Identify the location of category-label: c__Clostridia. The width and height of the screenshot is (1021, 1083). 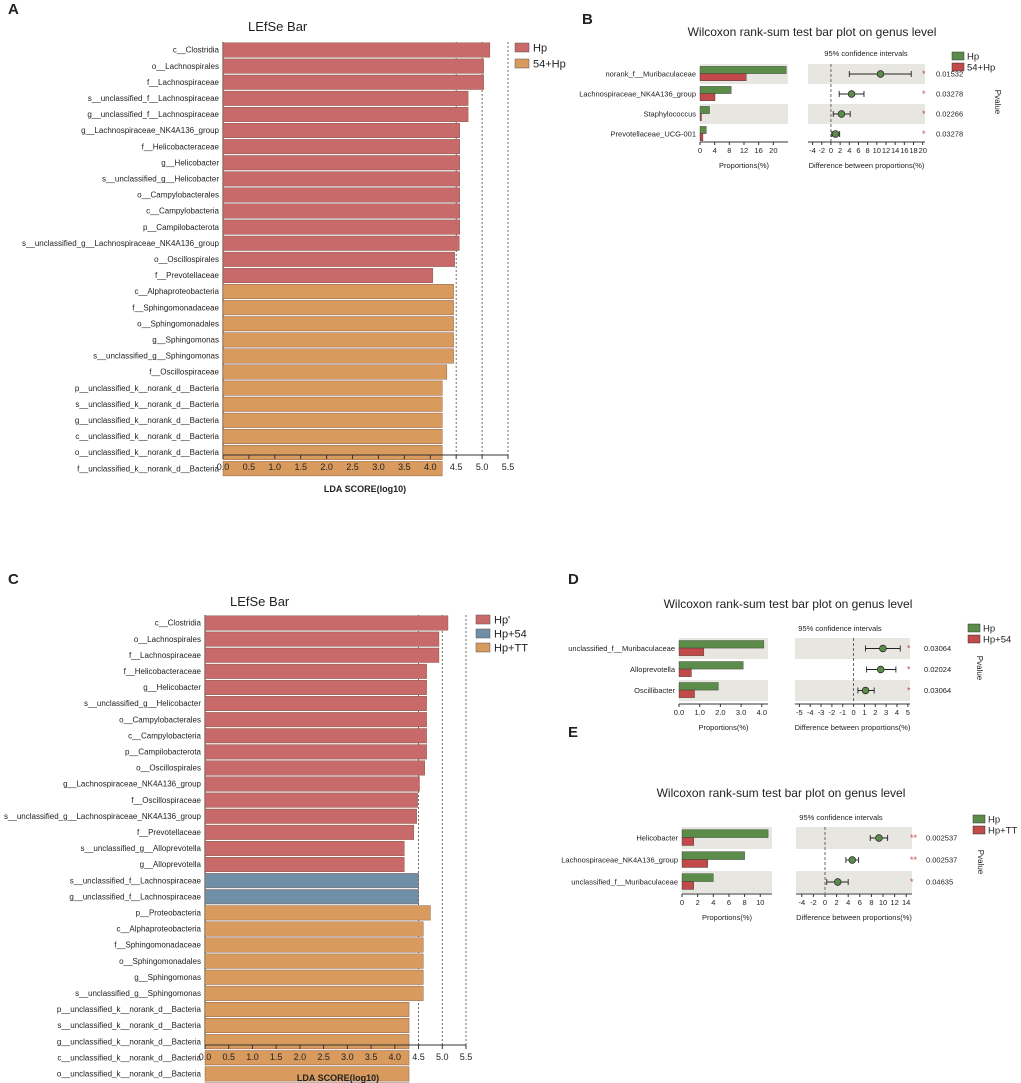
(196, 50).